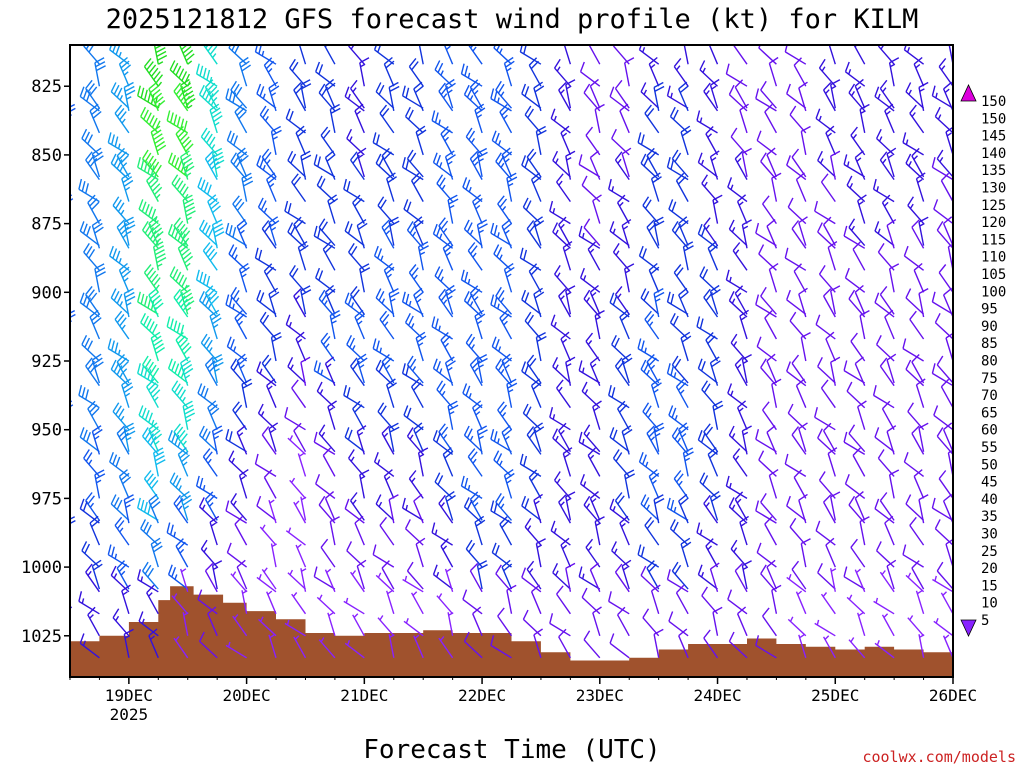  What do you see at coordinates (835, 695) in the screenshot?
I see `x-tick-label: 25DEC` at bounding box center [835, 695].